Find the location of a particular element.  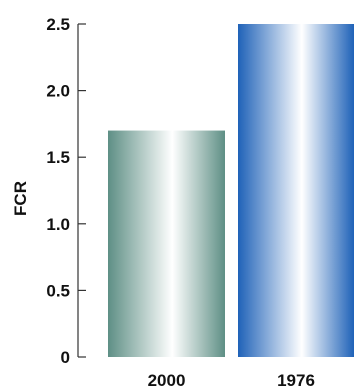

y-tick-label: 0 is located at coordinates (65, 357).